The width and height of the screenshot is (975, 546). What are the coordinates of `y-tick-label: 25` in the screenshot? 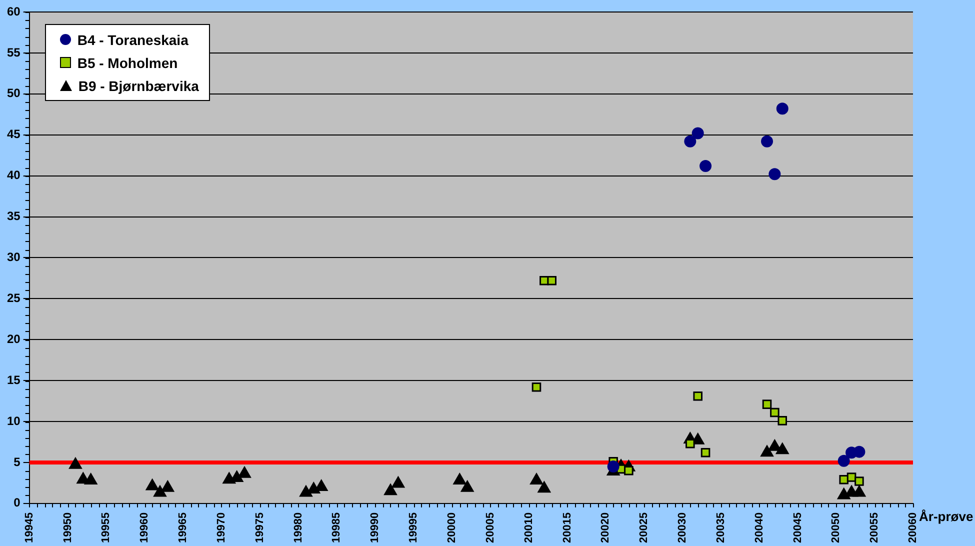 It's located at (13, 297).